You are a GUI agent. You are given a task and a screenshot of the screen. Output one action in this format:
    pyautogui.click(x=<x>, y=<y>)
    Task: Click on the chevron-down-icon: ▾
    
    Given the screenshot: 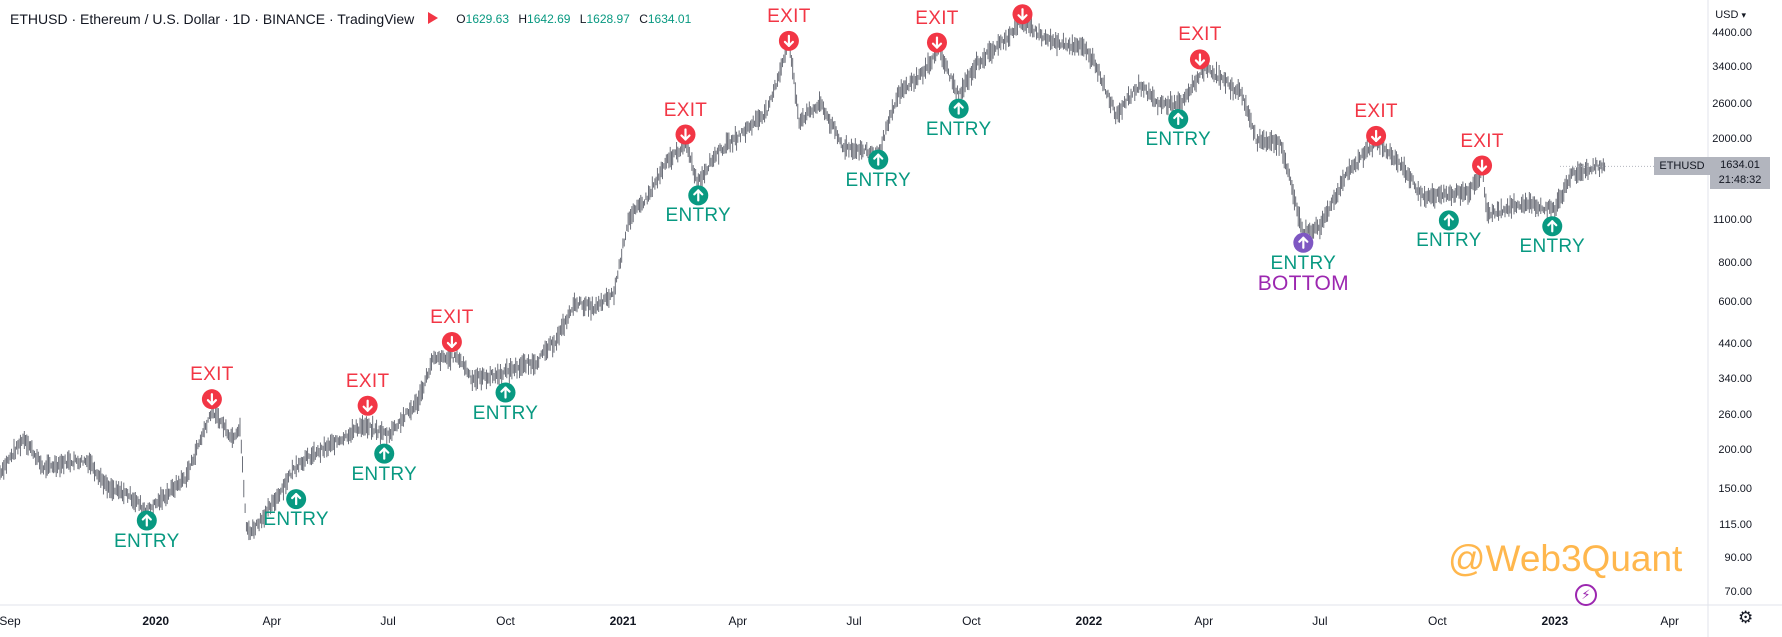 What is the action you would take?
    pyautogui.click(x=1743, y=14)
    